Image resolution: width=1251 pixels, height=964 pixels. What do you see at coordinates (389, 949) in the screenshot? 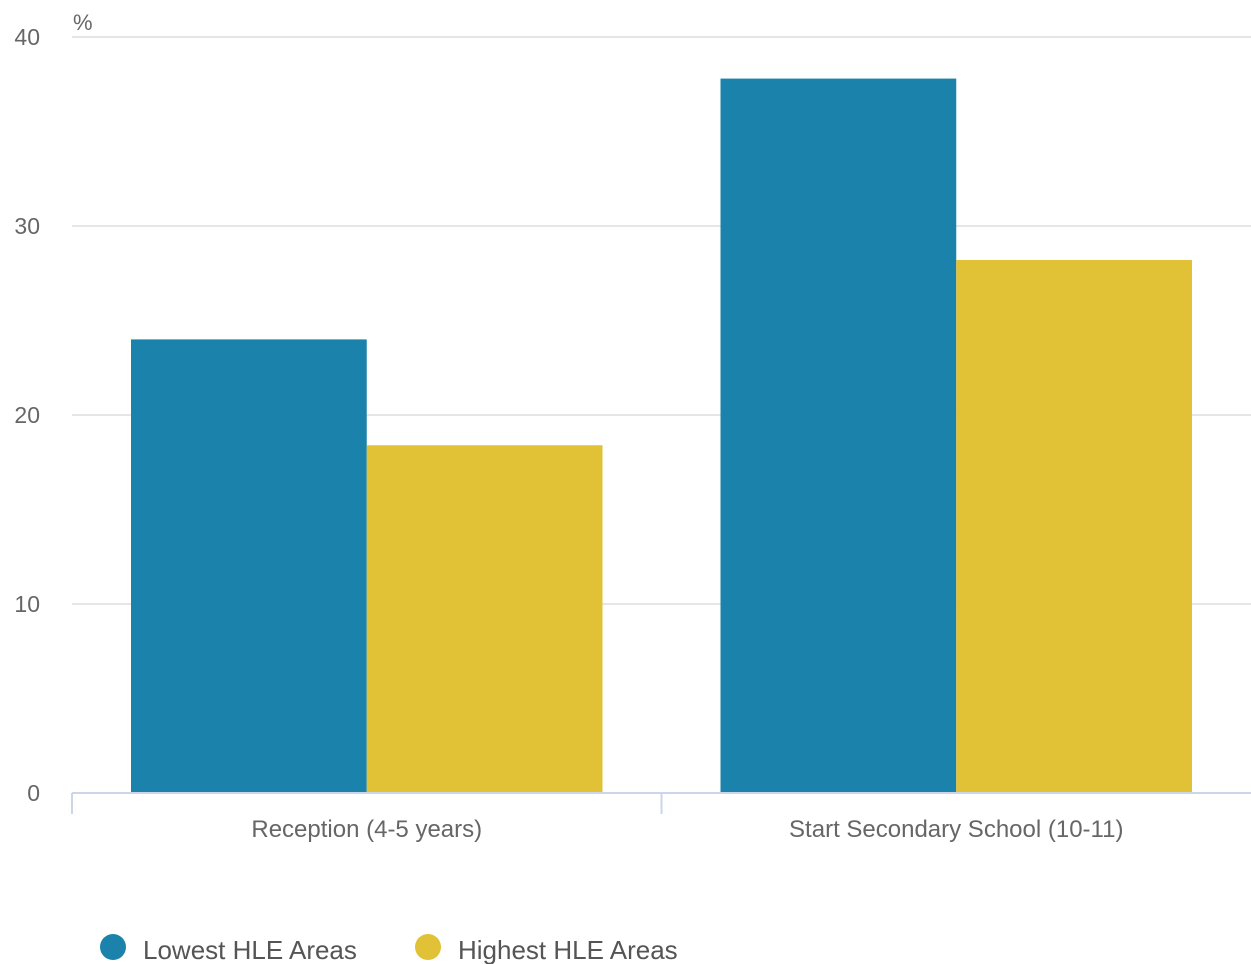
I see `legend: Lowest HLE Areas Highest HLE Areas` at bounding box center [389, 949].